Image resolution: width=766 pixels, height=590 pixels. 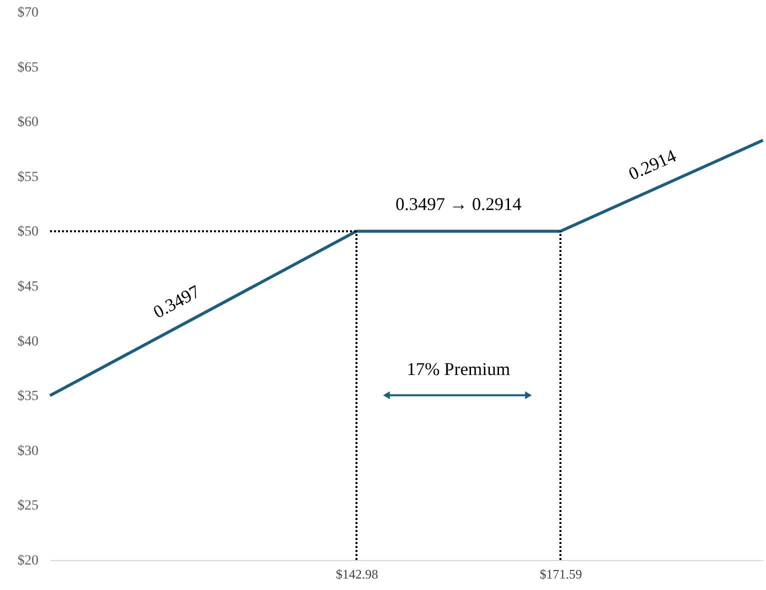 I want to click on y-tick-label: $55, so click(x=28, y=177).